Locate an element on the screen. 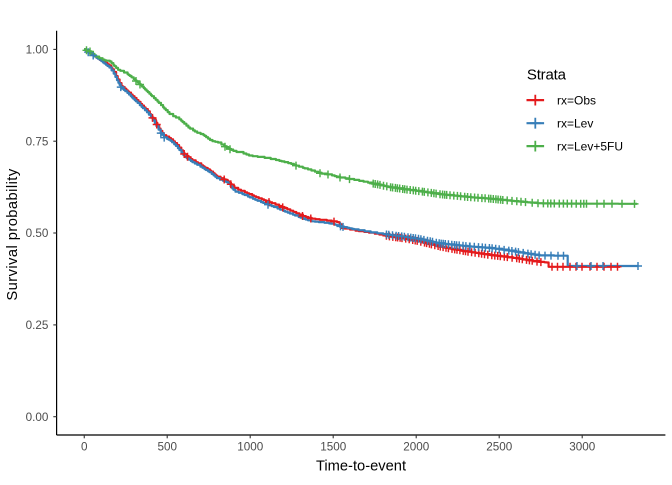 The height and width of the screenshot is (485, 672). svg-text: 500 is located at coordinates (167, 447).